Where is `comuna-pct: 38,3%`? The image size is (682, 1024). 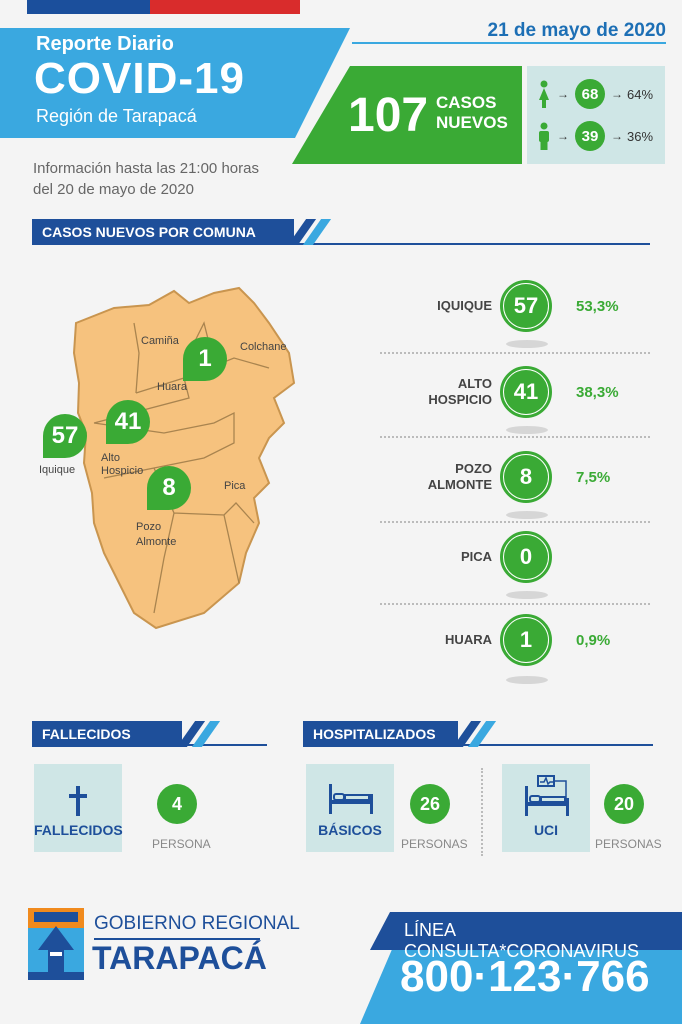 comuna-pct: 38,3% is located at coordinates (597, 392).